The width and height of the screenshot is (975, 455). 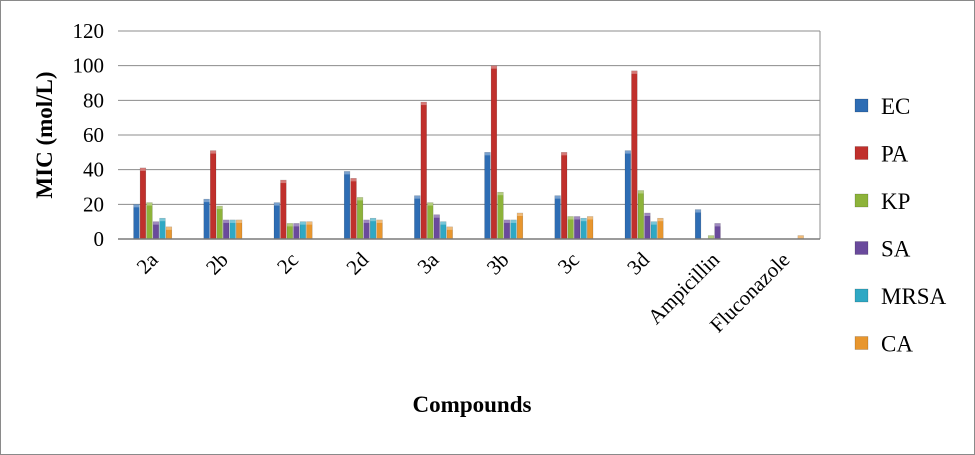 What do you see at coordinates (162, 228) in the screenshot?
I see `bar-mrsa-2a` at bounding box center [162, 228].